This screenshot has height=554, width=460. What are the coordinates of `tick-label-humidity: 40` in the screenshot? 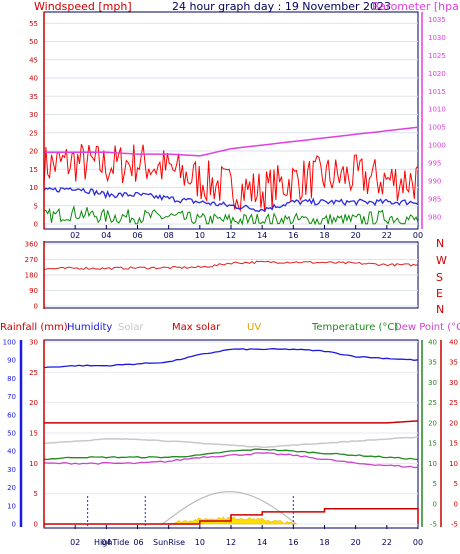 It's located at (11, 452).